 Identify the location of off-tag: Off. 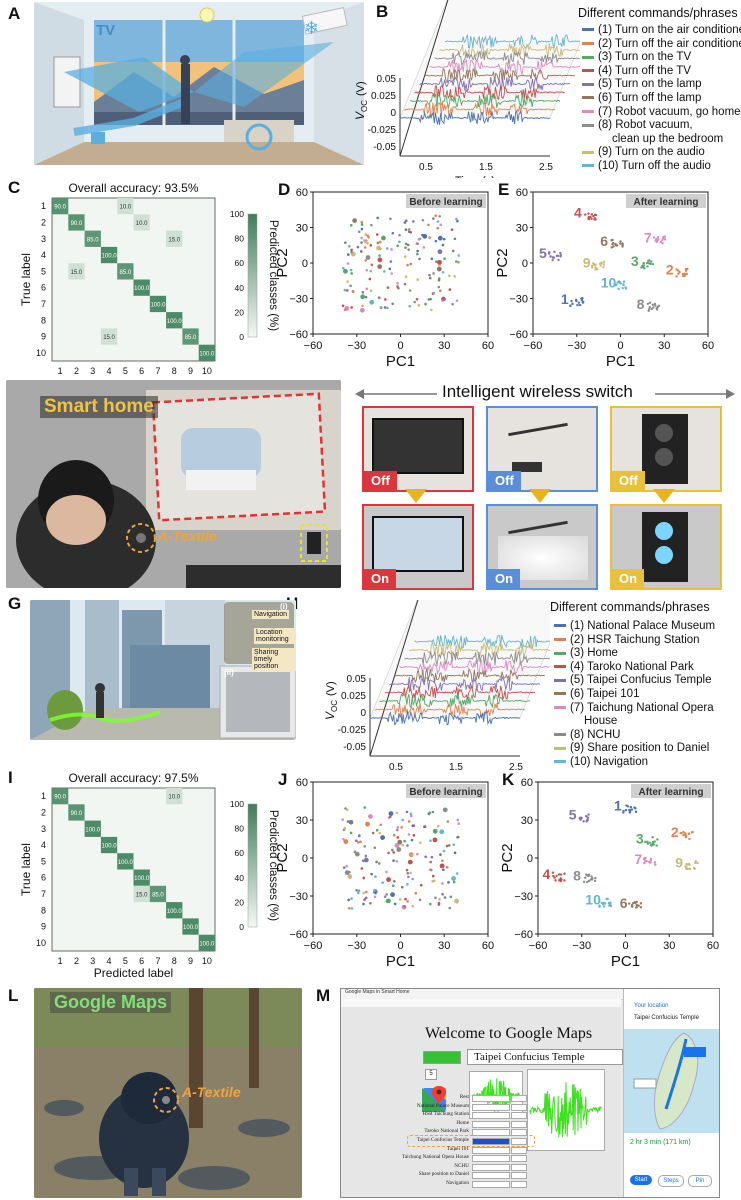
(504, 480).